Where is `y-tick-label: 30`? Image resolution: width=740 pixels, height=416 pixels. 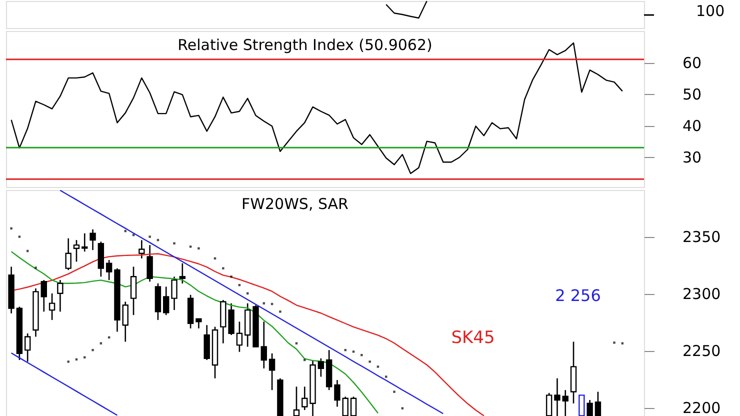
y-tick-label: 30 is located at coordinates (692, 157).